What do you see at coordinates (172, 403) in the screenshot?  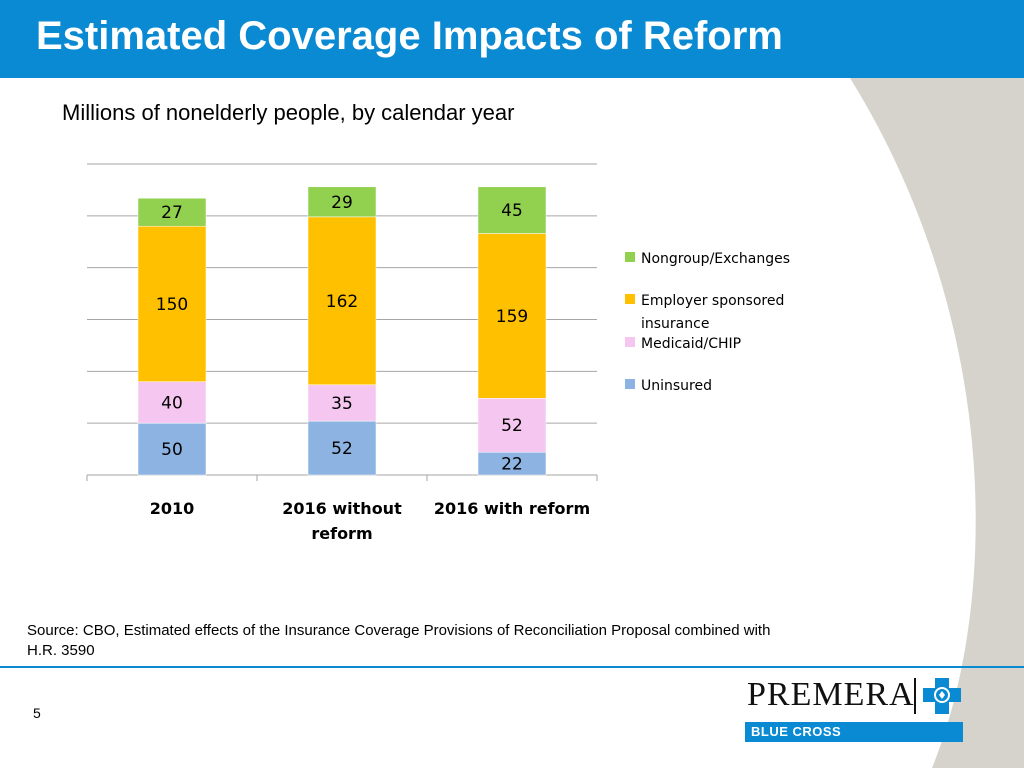 I see `data-label: 40` at bounding box center [172, 403].